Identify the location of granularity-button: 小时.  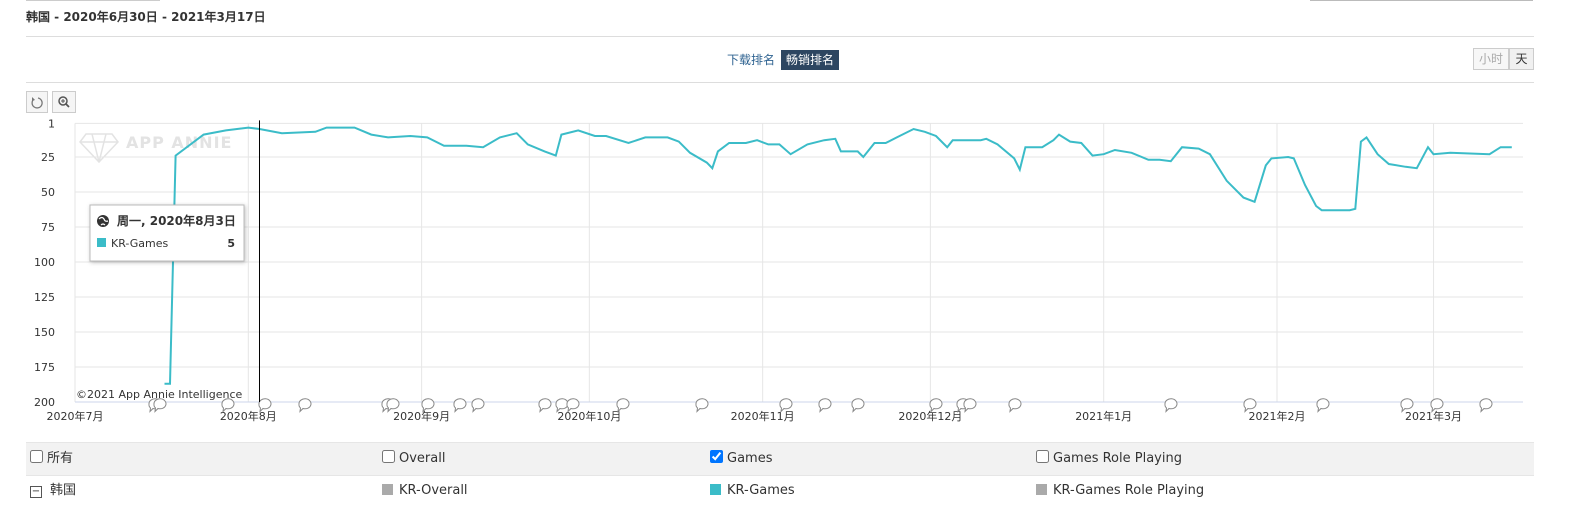
(1491, 59).